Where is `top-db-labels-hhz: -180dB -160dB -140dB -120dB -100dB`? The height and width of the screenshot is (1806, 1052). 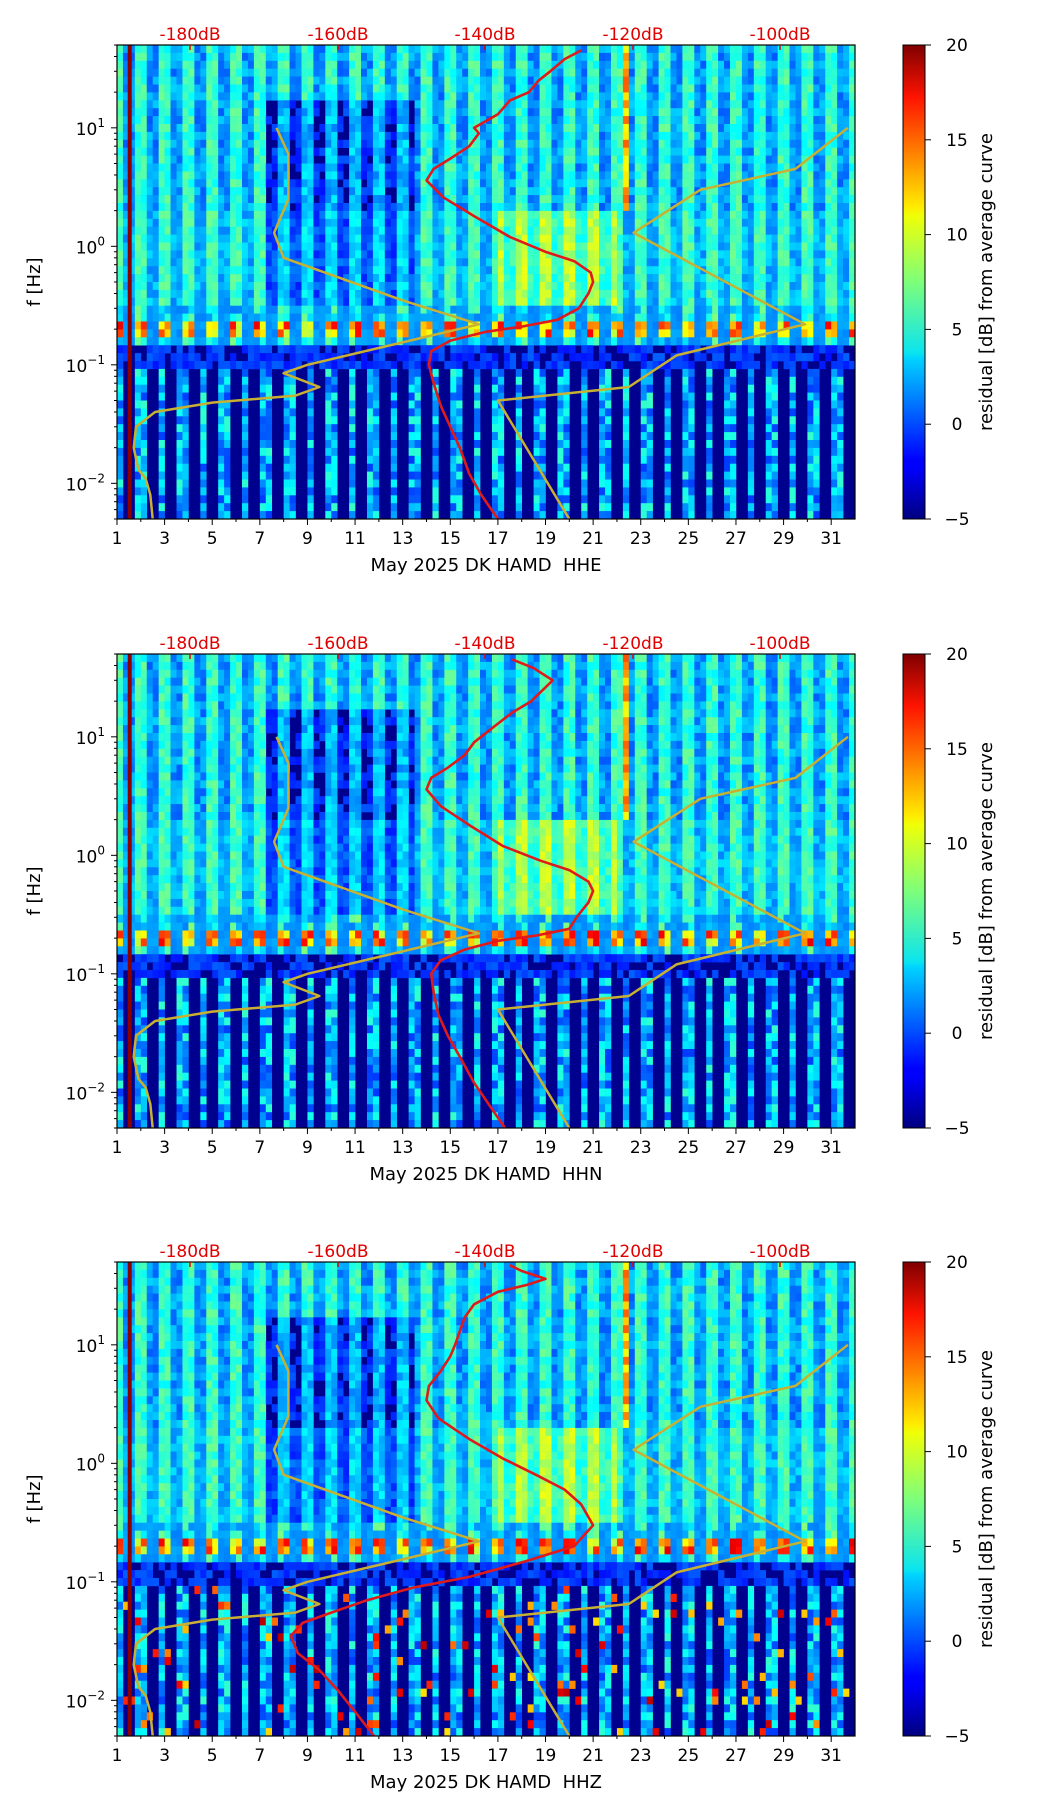
top-db-labels-hhz: -180dB -160dB -140dB -120dB -100dB is located at coordinates (485, 1254).